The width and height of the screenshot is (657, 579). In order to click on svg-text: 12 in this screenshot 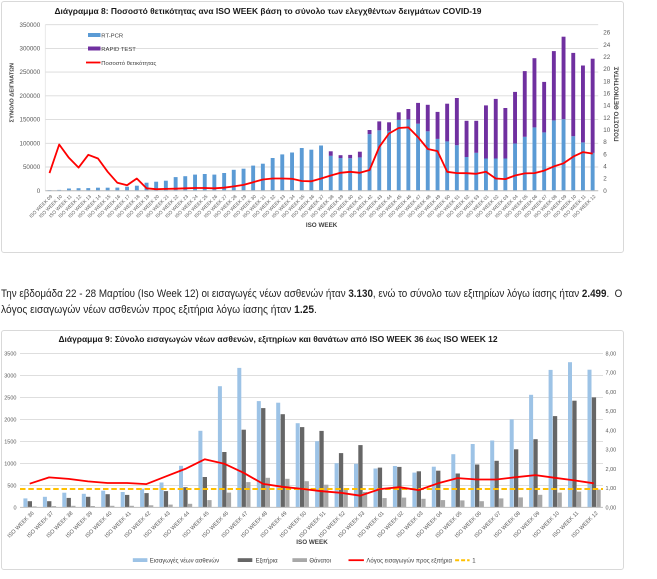, I will do `click(607, 118)`.